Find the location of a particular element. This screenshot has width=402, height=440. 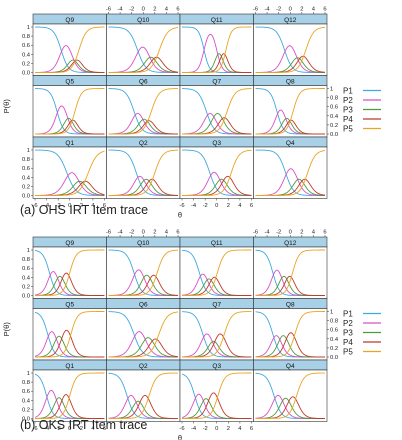

legend-label: P3 is located at coordinates (348, 110).